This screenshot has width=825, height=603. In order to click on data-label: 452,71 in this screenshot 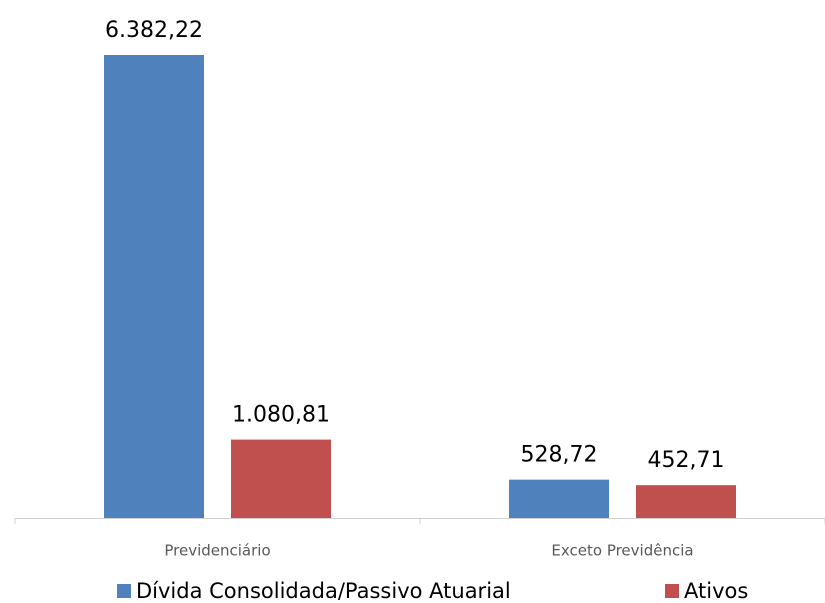, I will do `click(686, 460)`.